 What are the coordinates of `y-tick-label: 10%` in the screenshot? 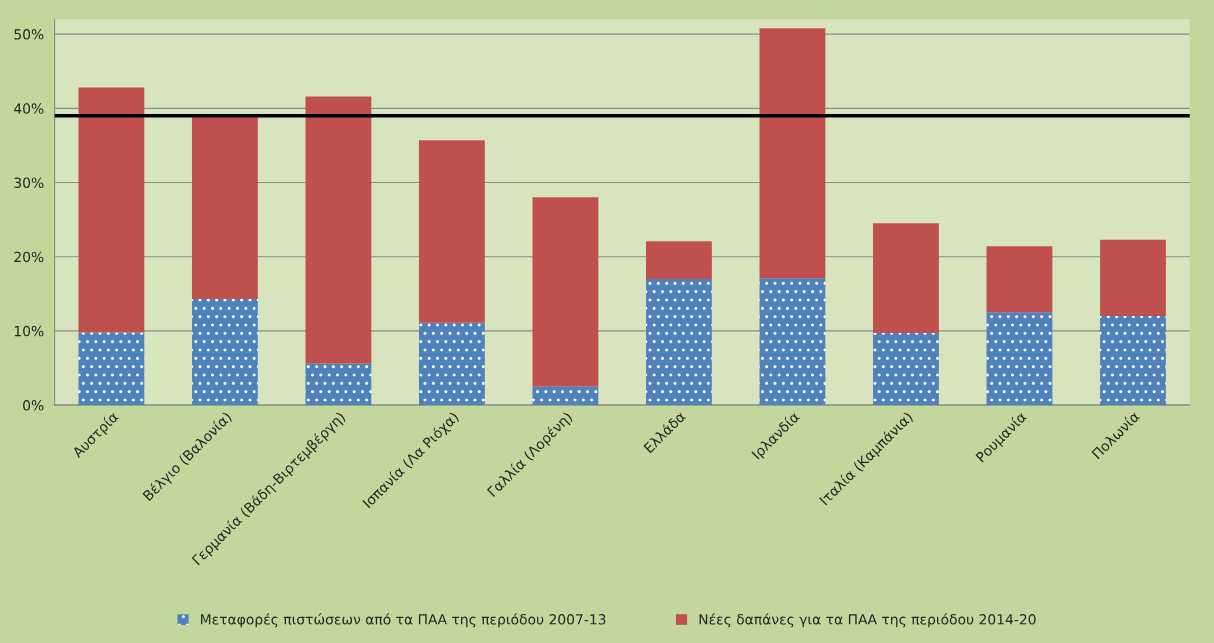 It's located at (29, 331).